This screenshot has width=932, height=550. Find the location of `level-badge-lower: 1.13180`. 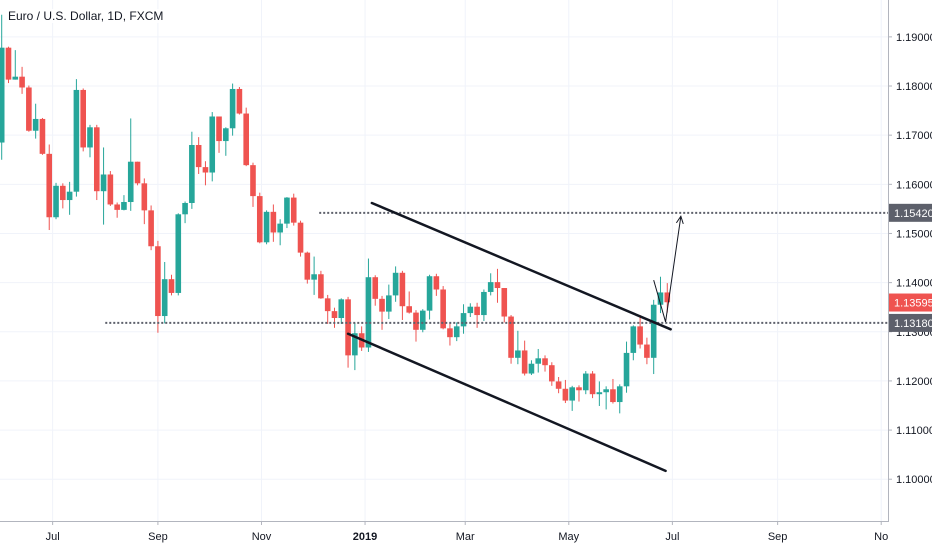

level-badge-lower: 1.13180 is located at coordinates (910, 322).